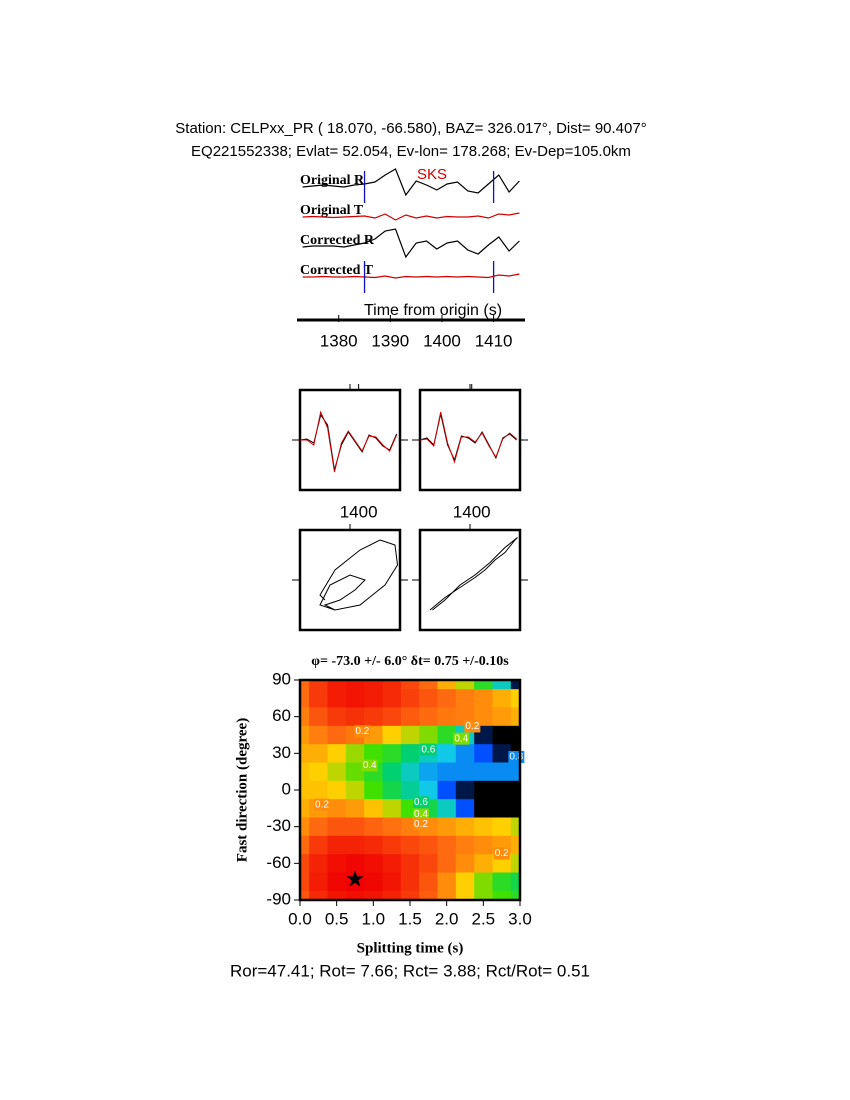 This screenshot has height=1100, width=850. Describe the element at coordinates (339, 340) in the screenshot. I see `x-tick-label: 1380` at that location.